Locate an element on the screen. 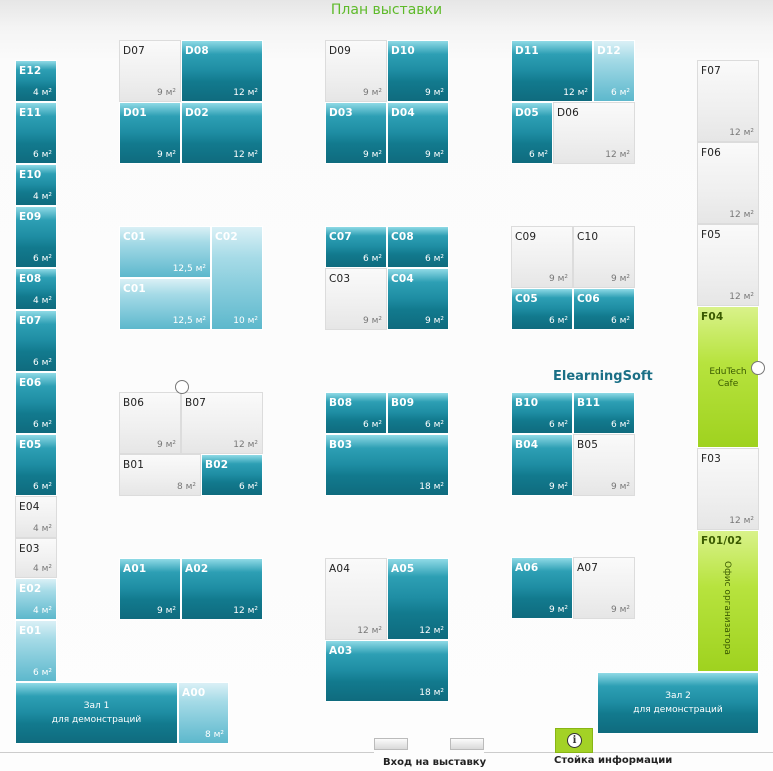 This screenshot has width=773, height=771. hall-title: Зал 1 is located at coordinates (96, 706).